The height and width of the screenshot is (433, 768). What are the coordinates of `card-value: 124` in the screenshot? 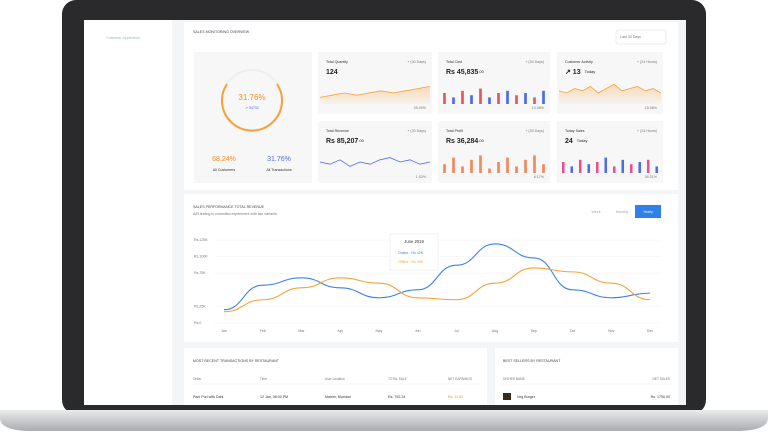 It's located at (332, 72).